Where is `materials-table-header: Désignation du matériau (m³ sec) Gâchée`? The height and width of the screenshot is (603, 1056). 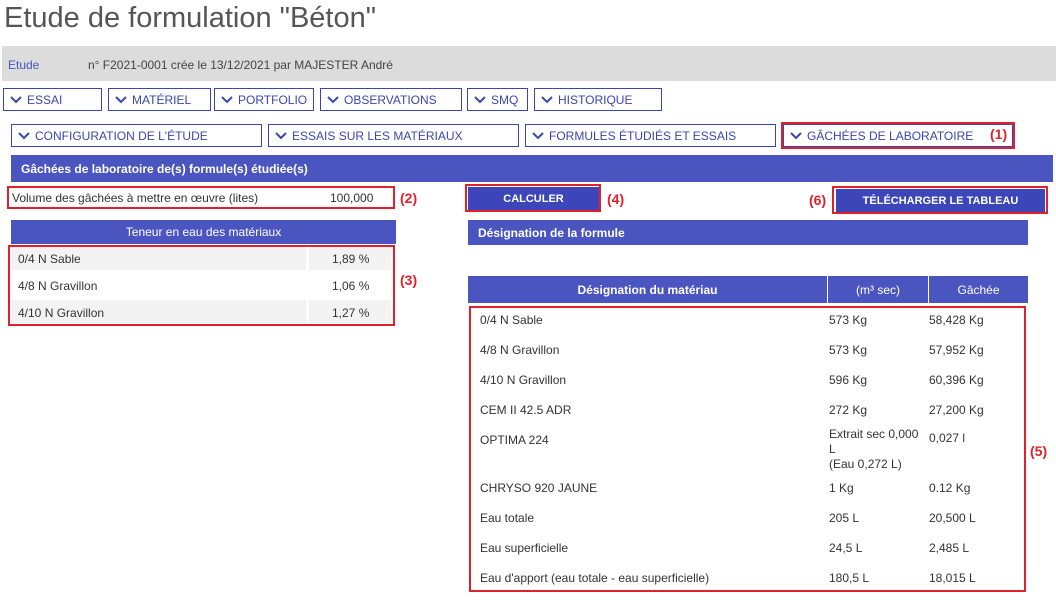
materials-table-header: Désignation du matériau (m³ sec) Gâchée is located at coordinates (748, 289).